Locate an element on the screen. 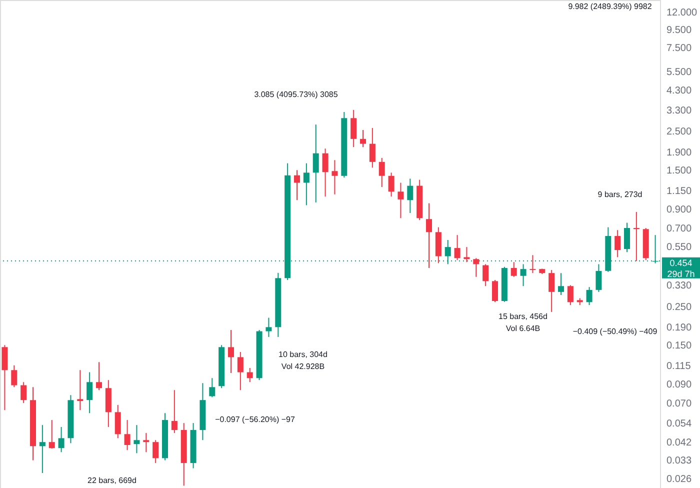  y-tick-label: 0.054 is located at coordinates (679, 424).